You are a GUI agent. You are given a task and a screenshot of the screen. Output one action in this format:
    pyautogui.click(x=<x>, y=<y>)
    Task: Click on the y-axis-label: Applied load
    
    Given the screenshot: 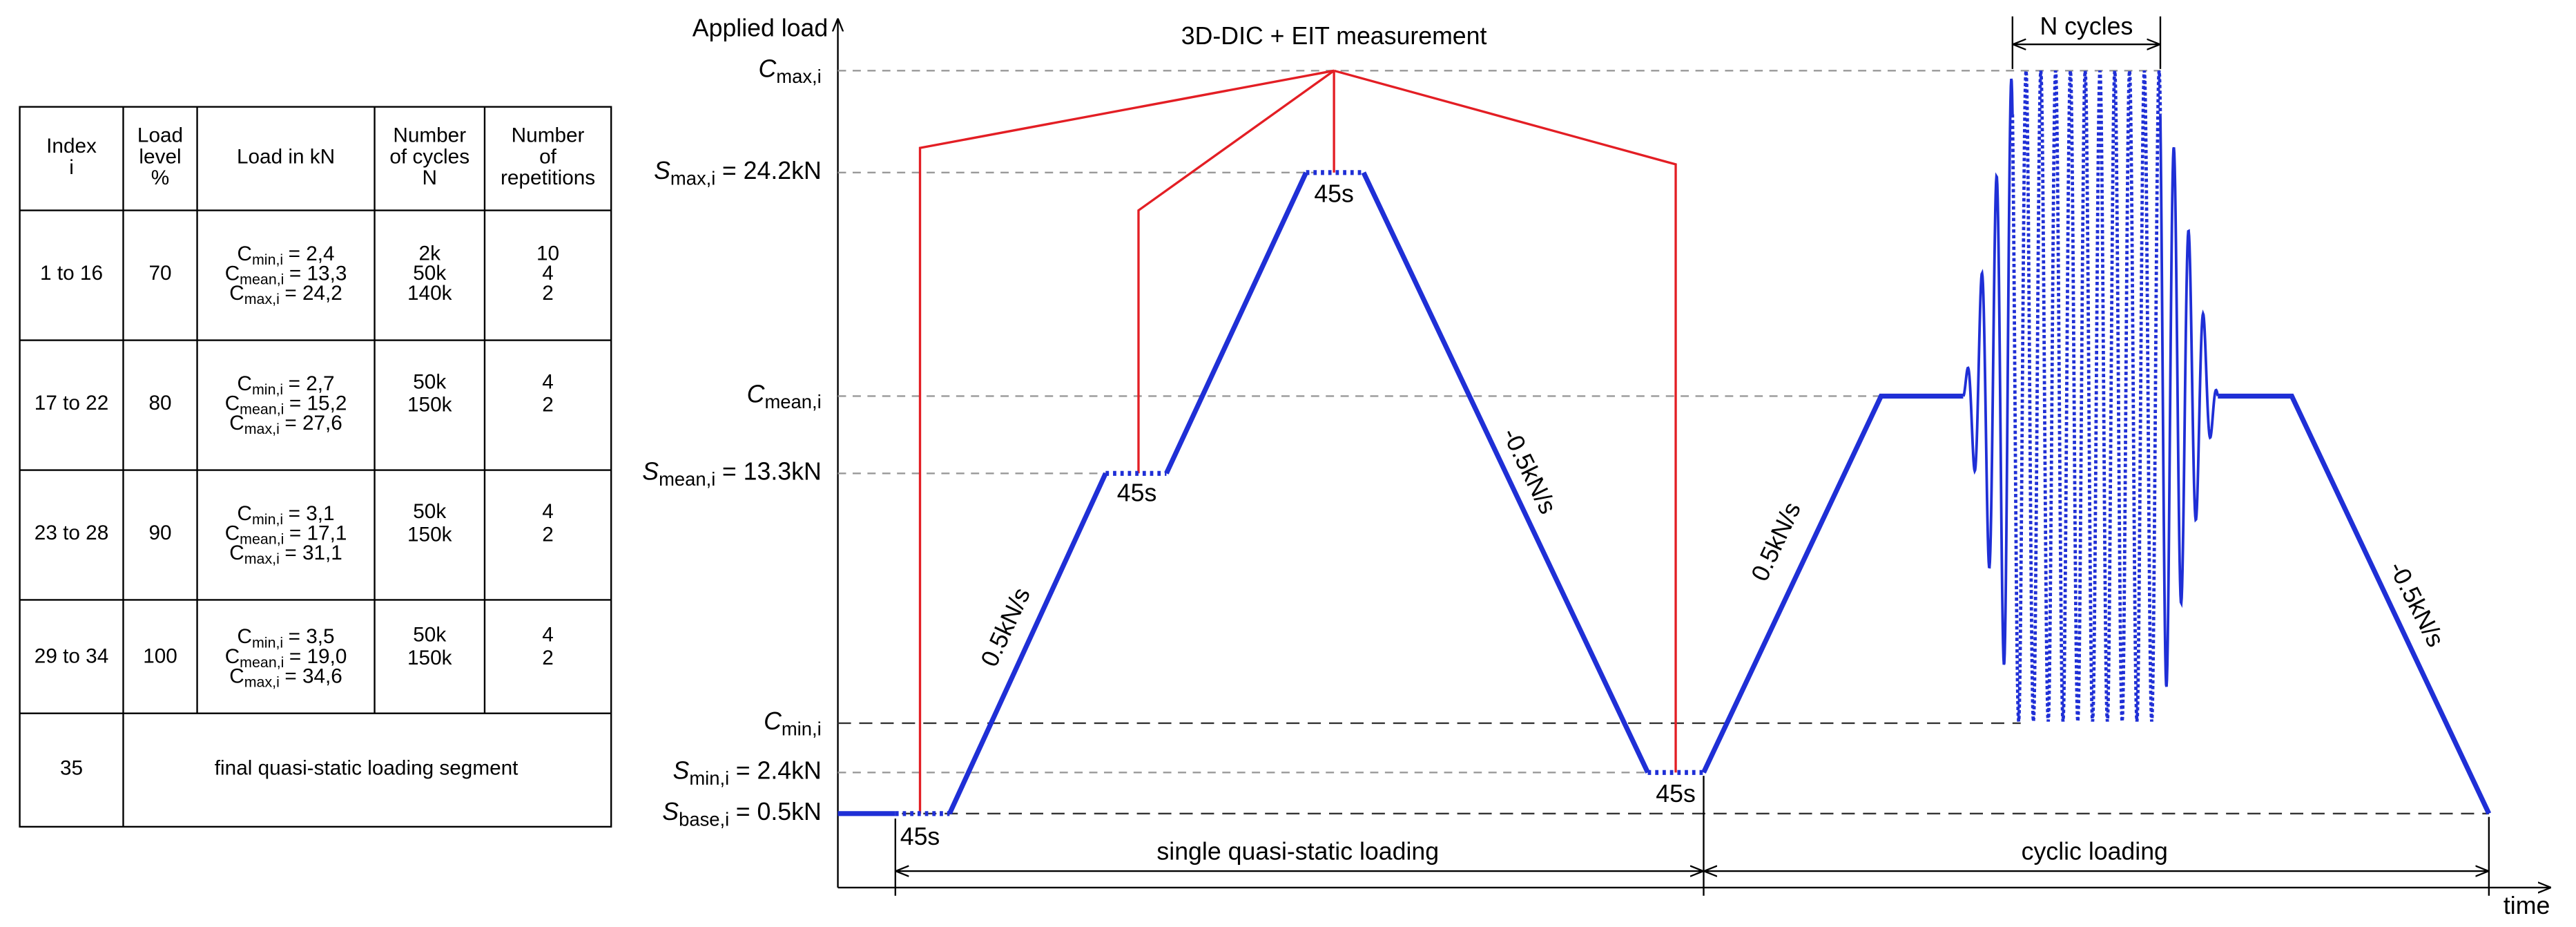 What is the action you would take?
    pyautogui.click(x=761, y=27)
    